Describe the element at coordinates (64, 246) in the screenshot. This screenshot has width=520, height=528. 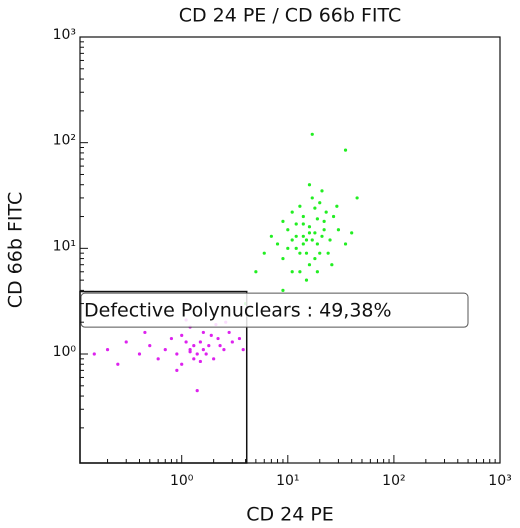
I see `y-tick-label: 10¹` at that location.